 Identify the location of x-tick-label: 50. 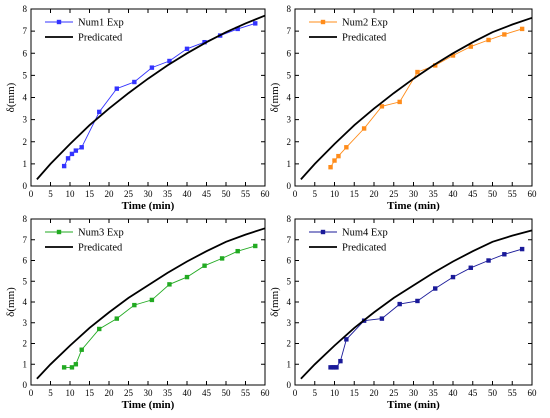
(227, 194).